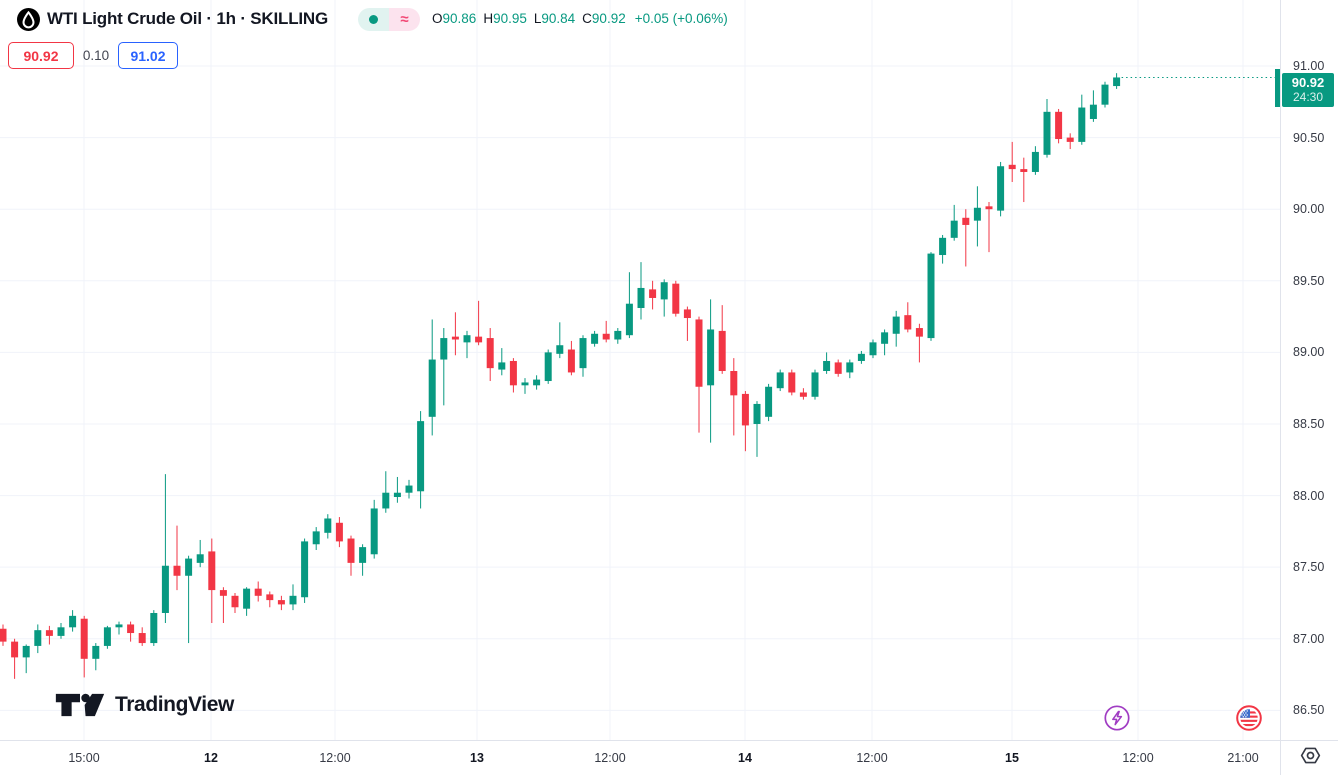 Image resolution: width=1338 pixels, height=775 pixels. Describe the element at coordinates (580, 18) in the screenshot. I see `ohlc-values: O90.86 H90.95 L90.84 C90.92 +0.05 (+0.06%)` at that location.